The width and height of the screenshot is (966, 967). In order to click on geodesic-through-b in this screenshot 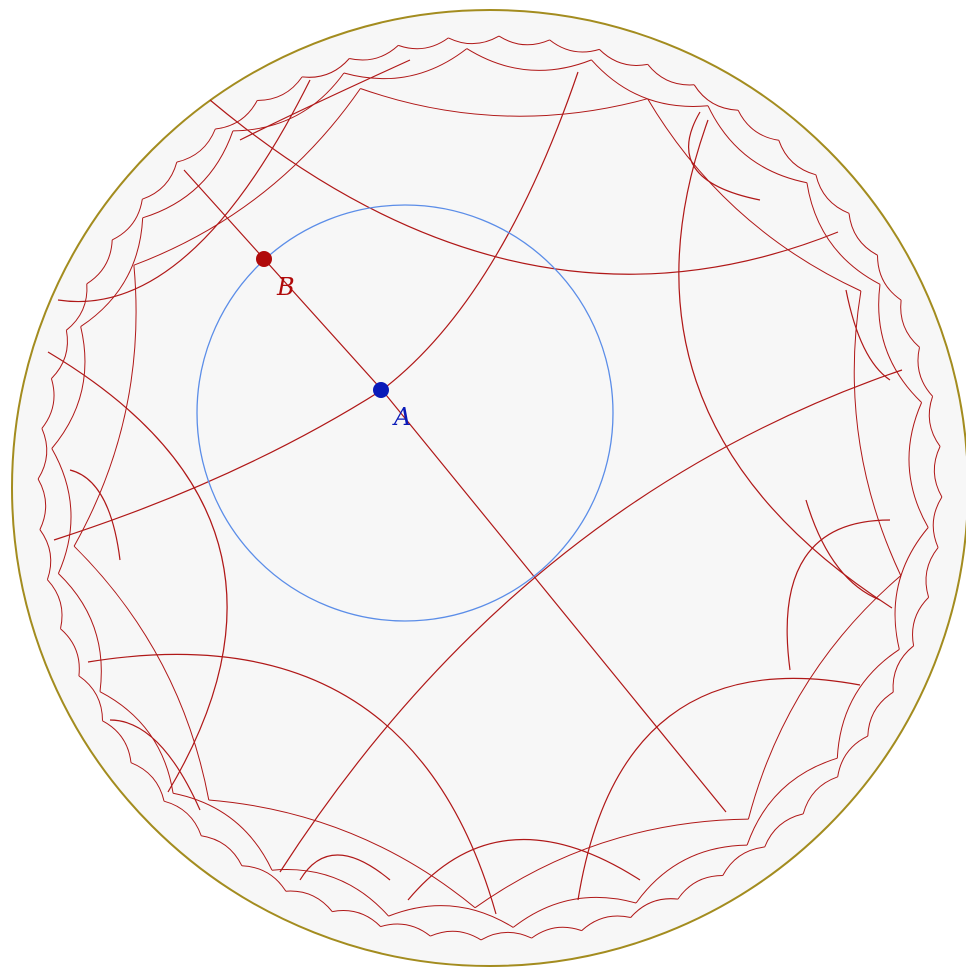, I will do `click(184, 190)`.